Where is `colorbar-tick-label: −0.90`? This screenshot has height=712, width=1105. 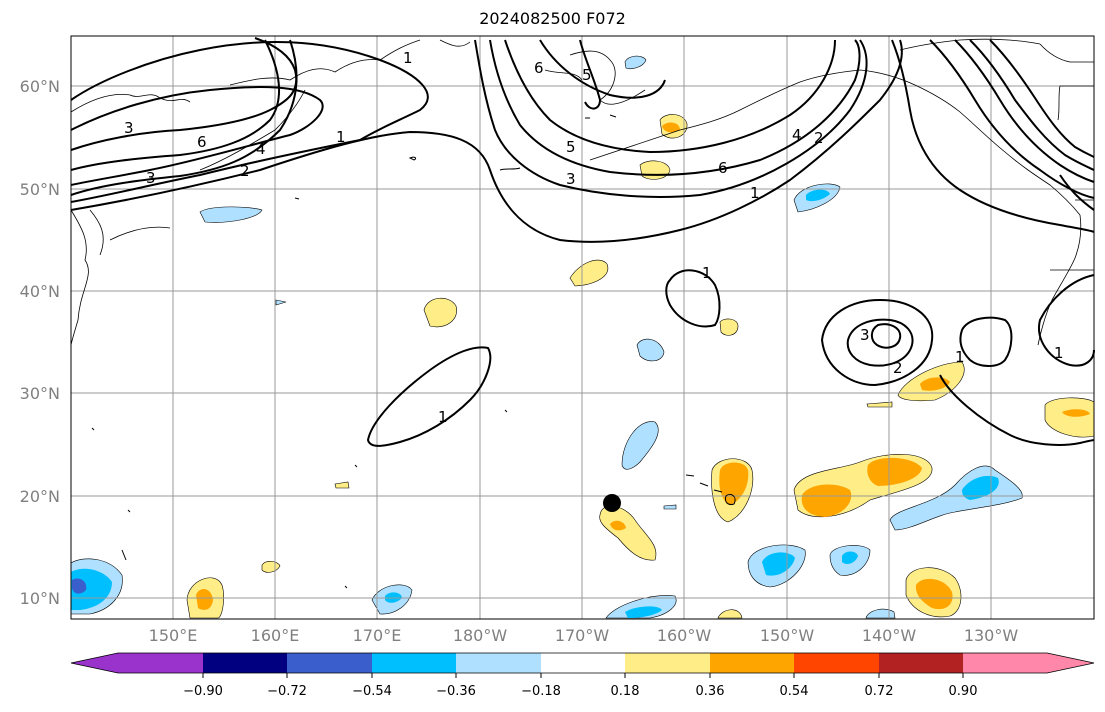 colorbar-tick-label: −0.90 is located at coordinates (203, 691).